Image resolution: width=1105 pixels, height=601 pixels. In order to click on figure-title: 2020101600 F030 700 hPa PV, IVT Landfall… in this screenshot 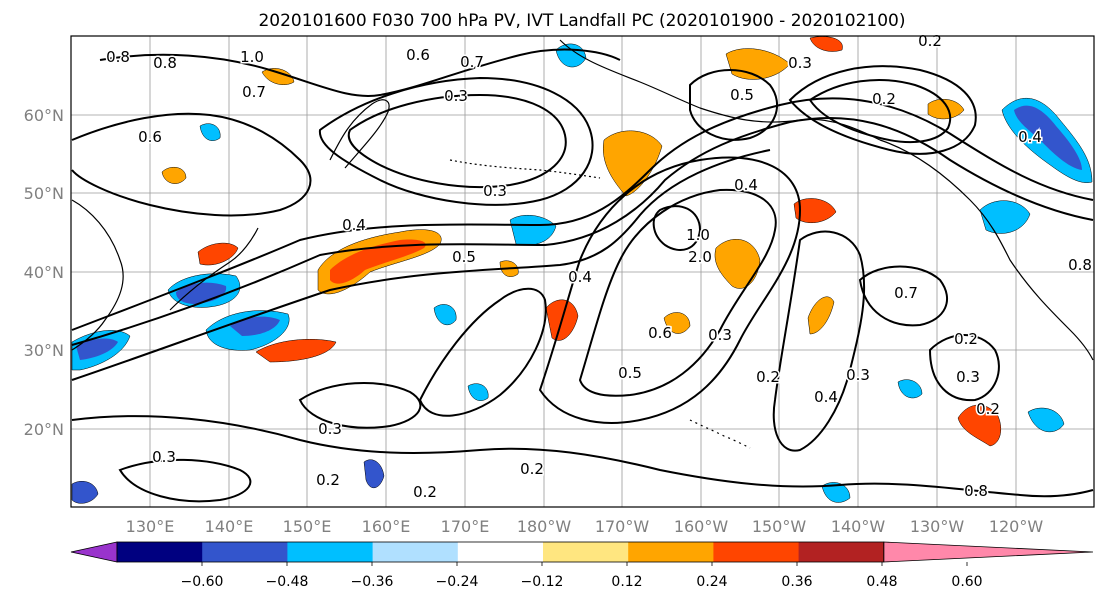, I will do `click(581, 21)`.